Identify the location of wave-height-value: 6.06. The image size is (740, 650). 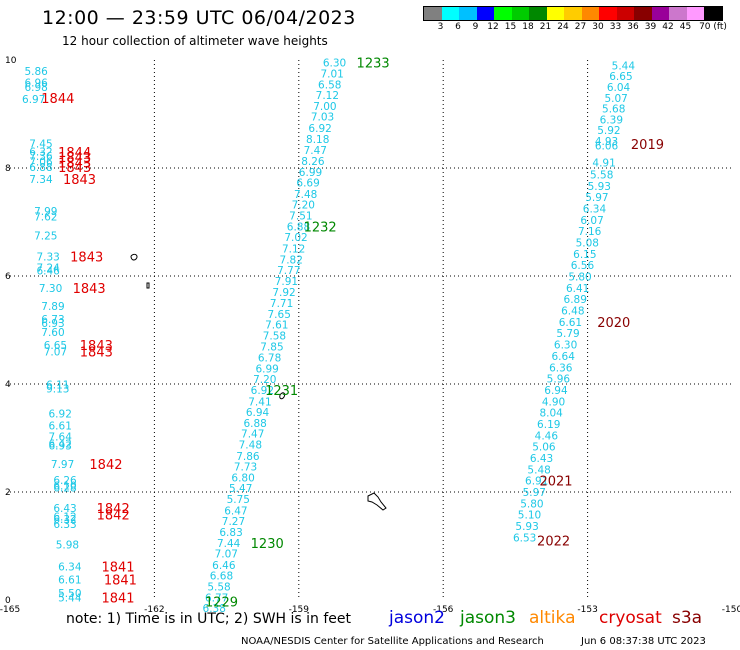
(607, 146).